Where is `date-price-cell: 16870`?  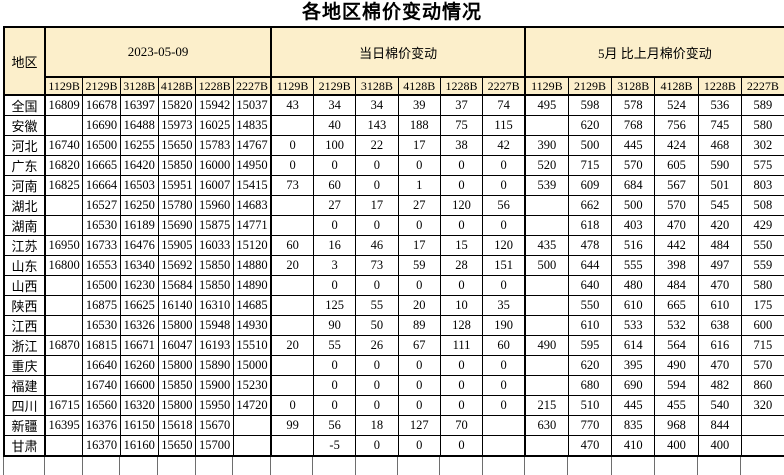
date-price-cell: 16870 is located at coordinates (64, 346).